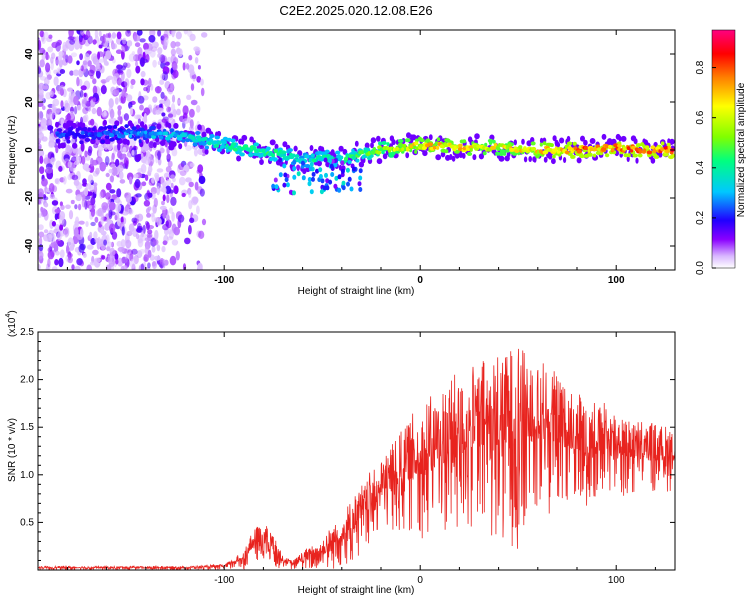 This screenshot has width=750, height=600. I want to click on colorbar-tick-label: 0.0, so click(700, 268).